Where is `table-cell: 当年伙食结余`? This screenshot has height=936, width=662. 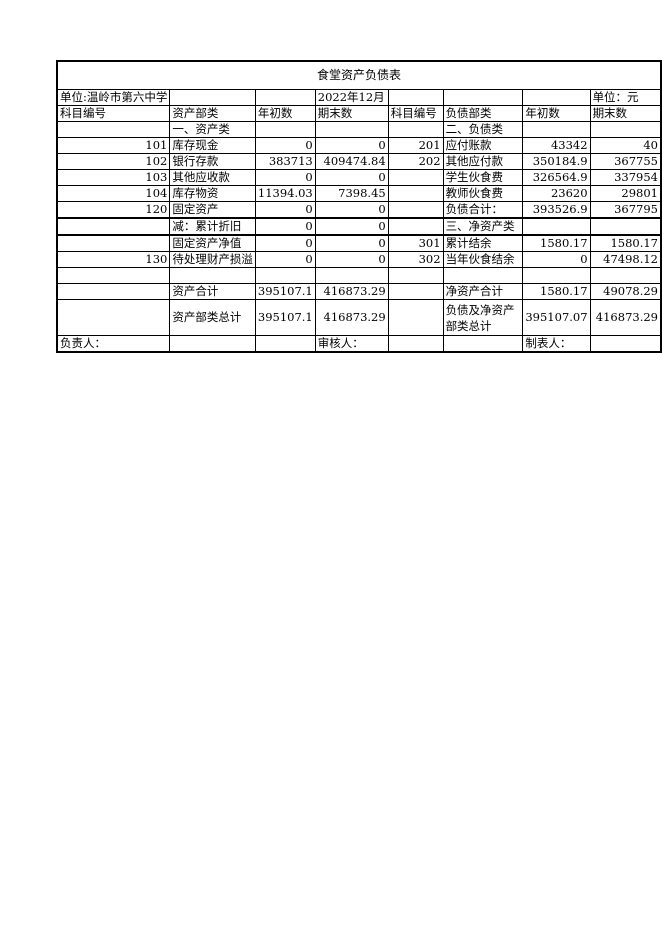 table-cell: 当年伙食结余 is located at coordinates (483, 259).